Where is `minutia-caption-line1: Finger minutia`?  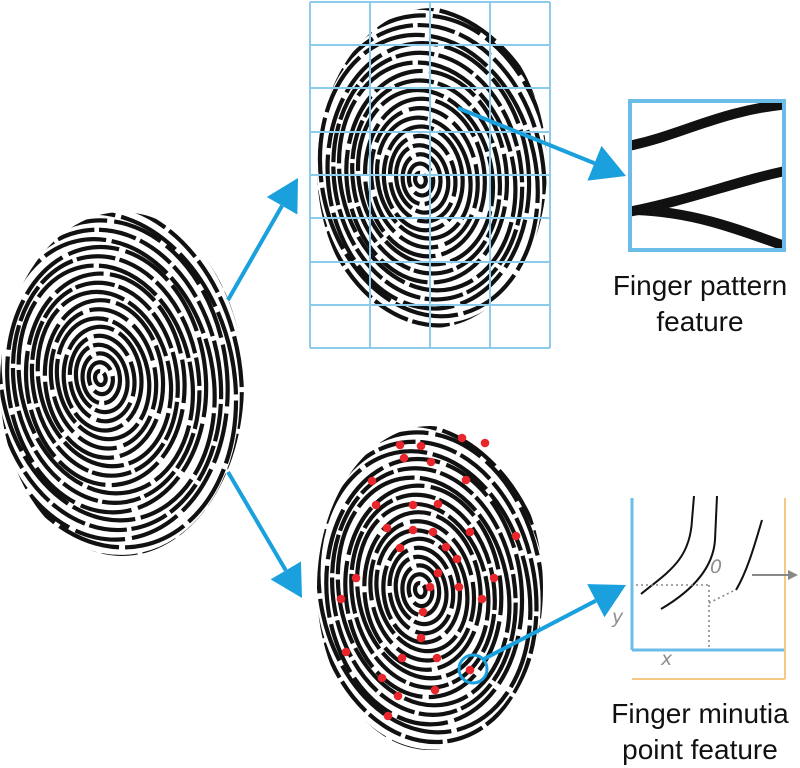 minutia-caption-line1: Finger minutia is located at coordinates (700, 713).